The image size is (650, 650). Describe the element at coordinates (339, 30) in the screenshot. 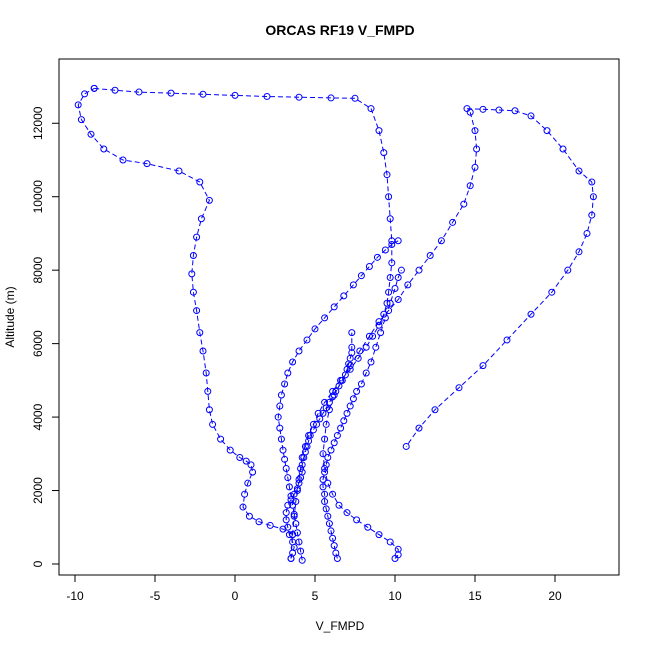

I see `chart-title: ORCAS RF19 V_FMPD` at that location.